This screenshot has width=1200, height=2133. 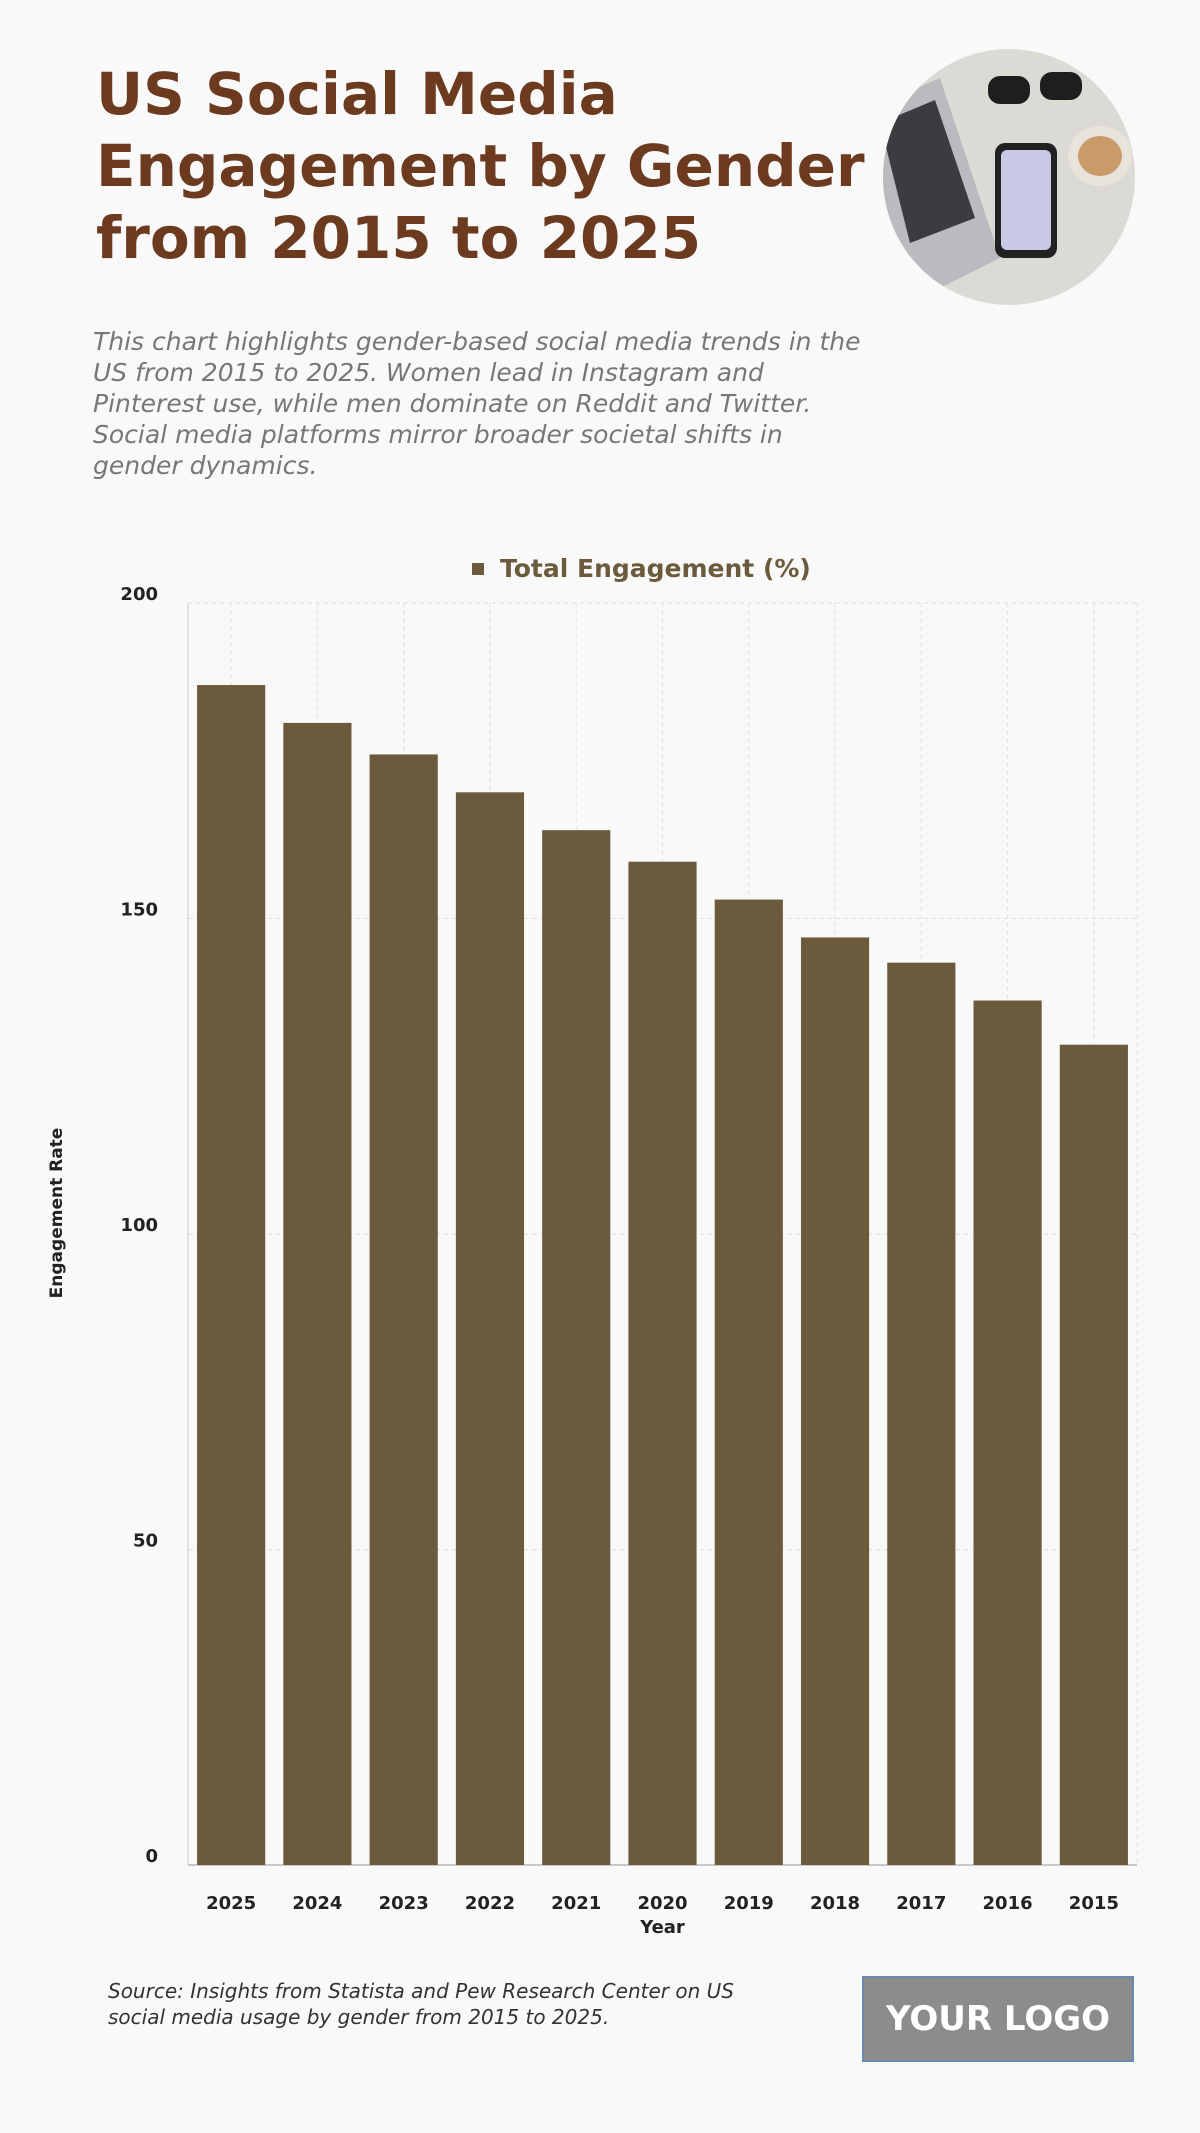 What do you see at coordinates (662, 1903) in the screenshot?
I see `x-tick-label: 2020` at bounding box center [662, 1903].